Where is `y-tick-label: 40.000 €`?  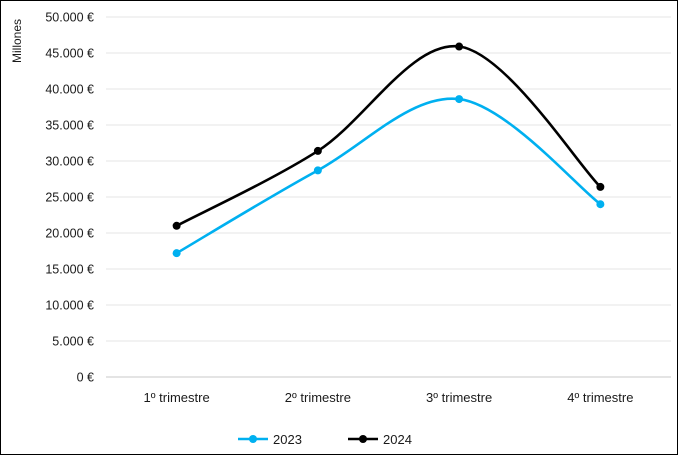 y-tick-label: 40.000 € is located at coordinates (69, 90).